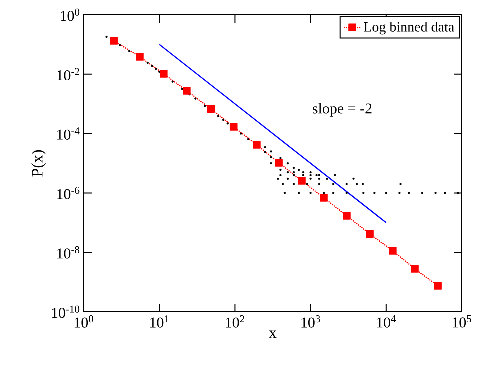 The image size is (479, 368). I want to click on x-axis-title: x, so click(273, 334).